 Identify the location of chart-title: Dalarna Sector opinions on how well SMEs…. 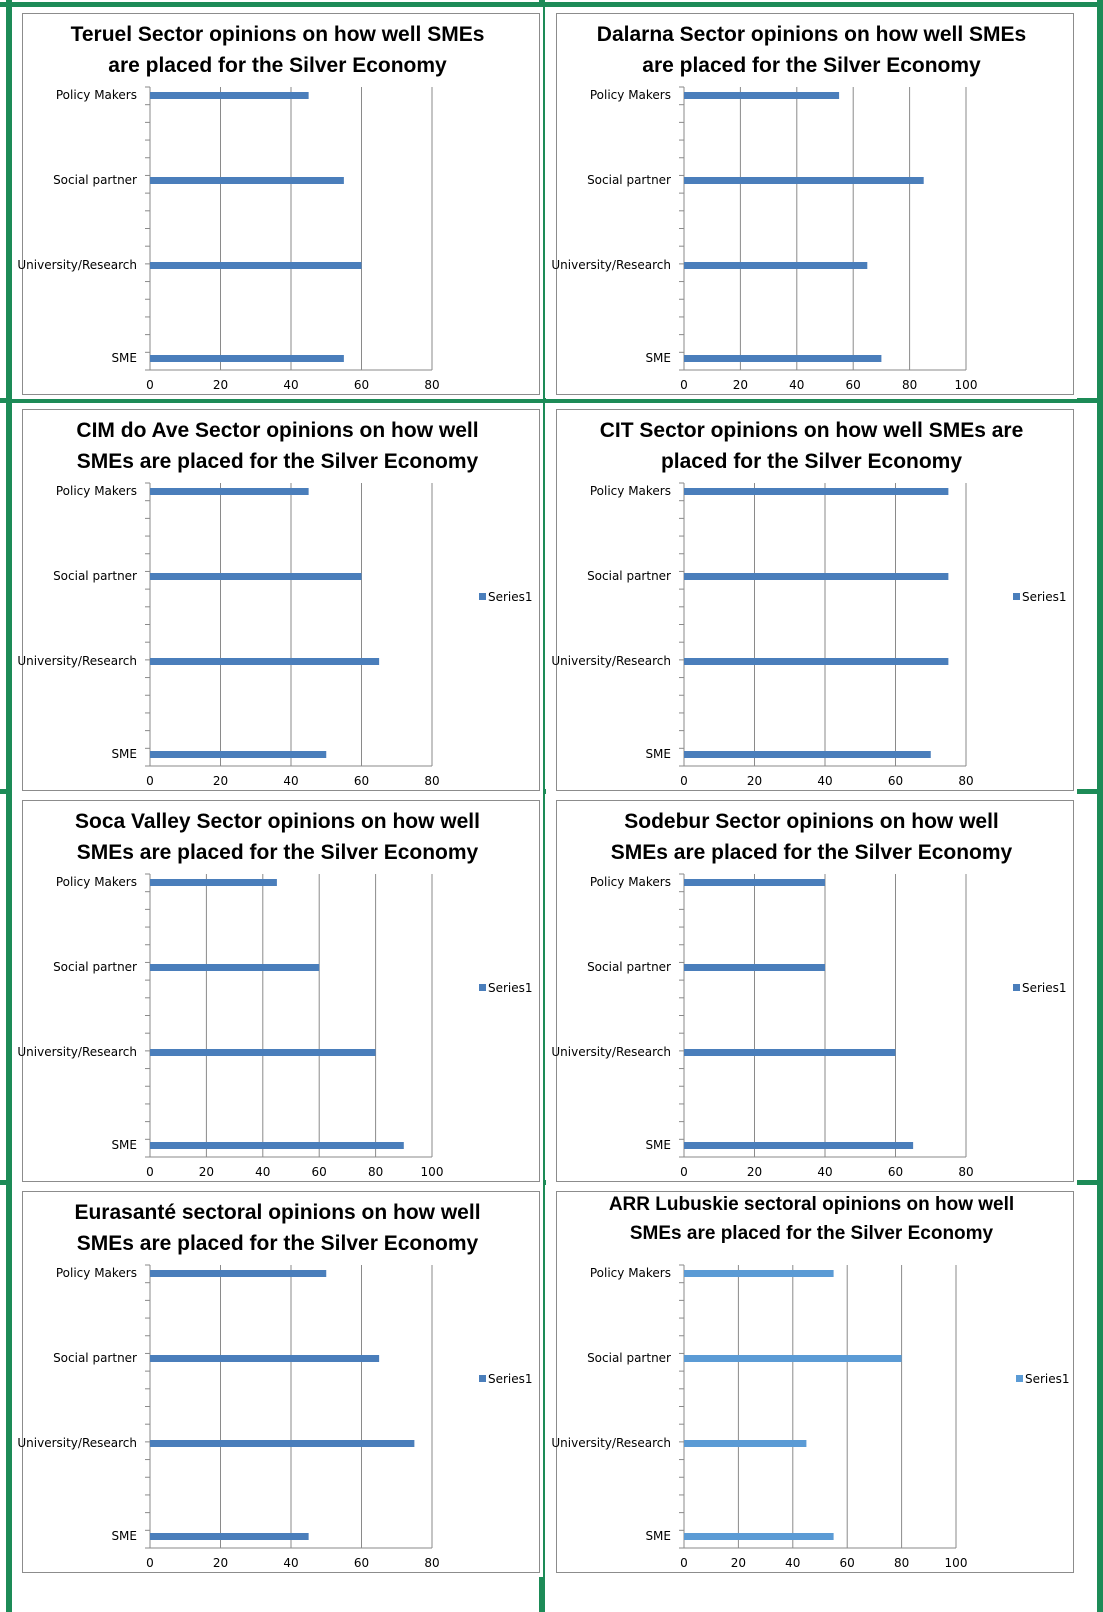
(811, 50).